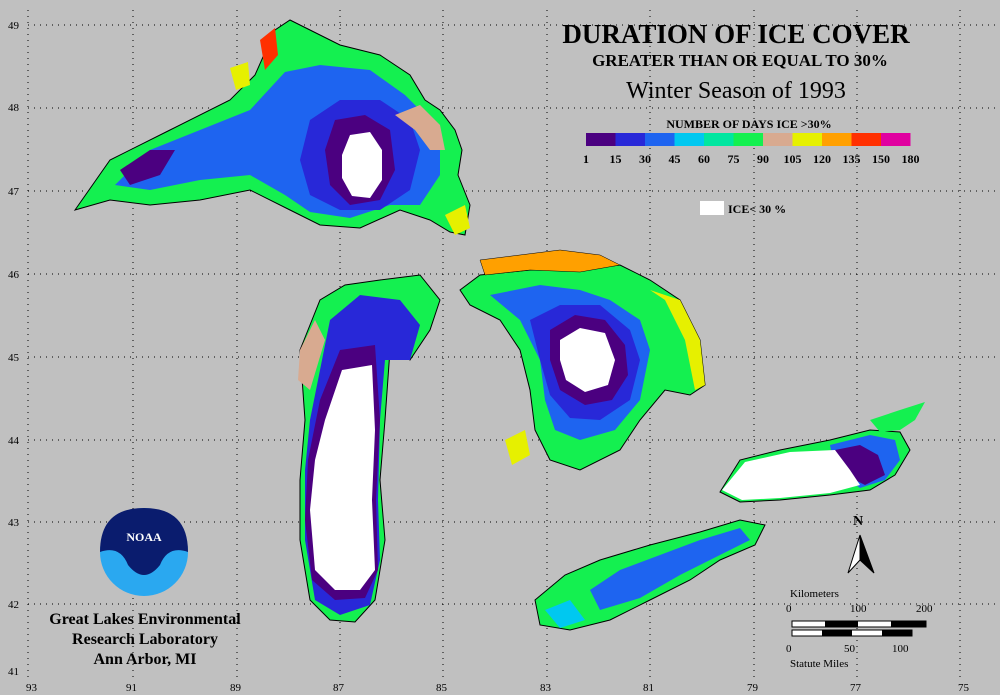 The width and height of the screenshot is (1000, 695). Describe the element at coordinates (14, 26) in the screenshot. I see `lat-label-49: 49` at that location.